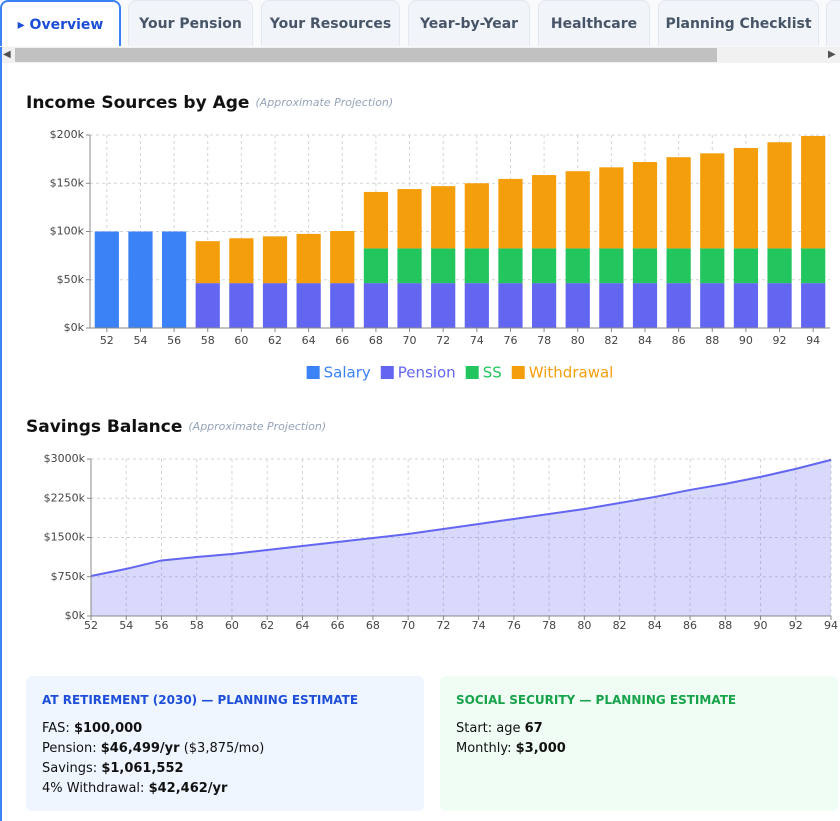 The image size is (840, 821). Describe the element at coordinates (639, 700) in the screenshot. I see `card-title: SOCIAL SECURITY — PLANNING ESTIMATE` at that location.